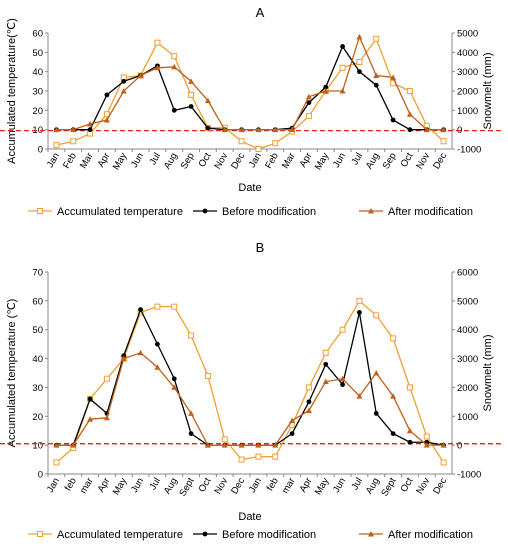  I want to click on series-before-modification, so click(250, 88).